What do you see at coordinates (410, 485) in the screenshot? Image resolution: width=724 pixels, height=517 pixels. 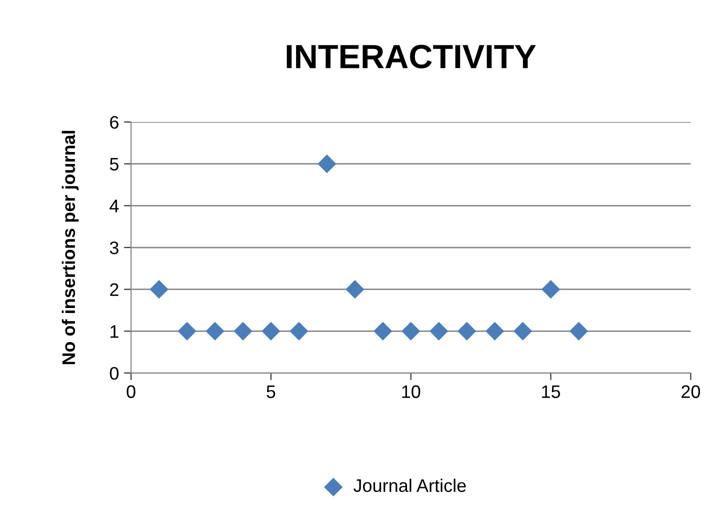 I see `legend-label: Journal Article` at bounding box center [410, 485].